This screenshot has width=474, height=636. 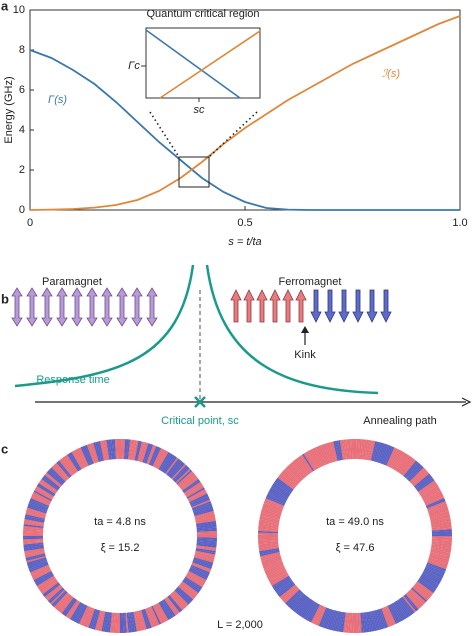 What do you see at coordinates (200, 402) in the screenshot?
I see `critical-point-marker` at bounding box center [200, 402].